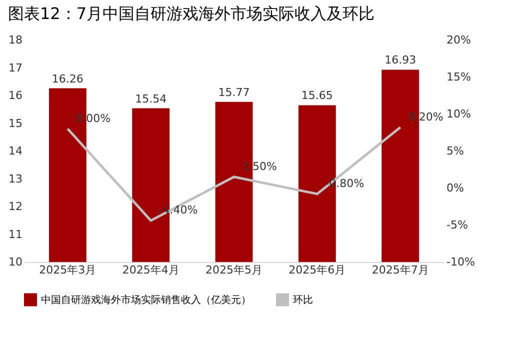  I want to click on data-label: 15.65, so click(317, 95).